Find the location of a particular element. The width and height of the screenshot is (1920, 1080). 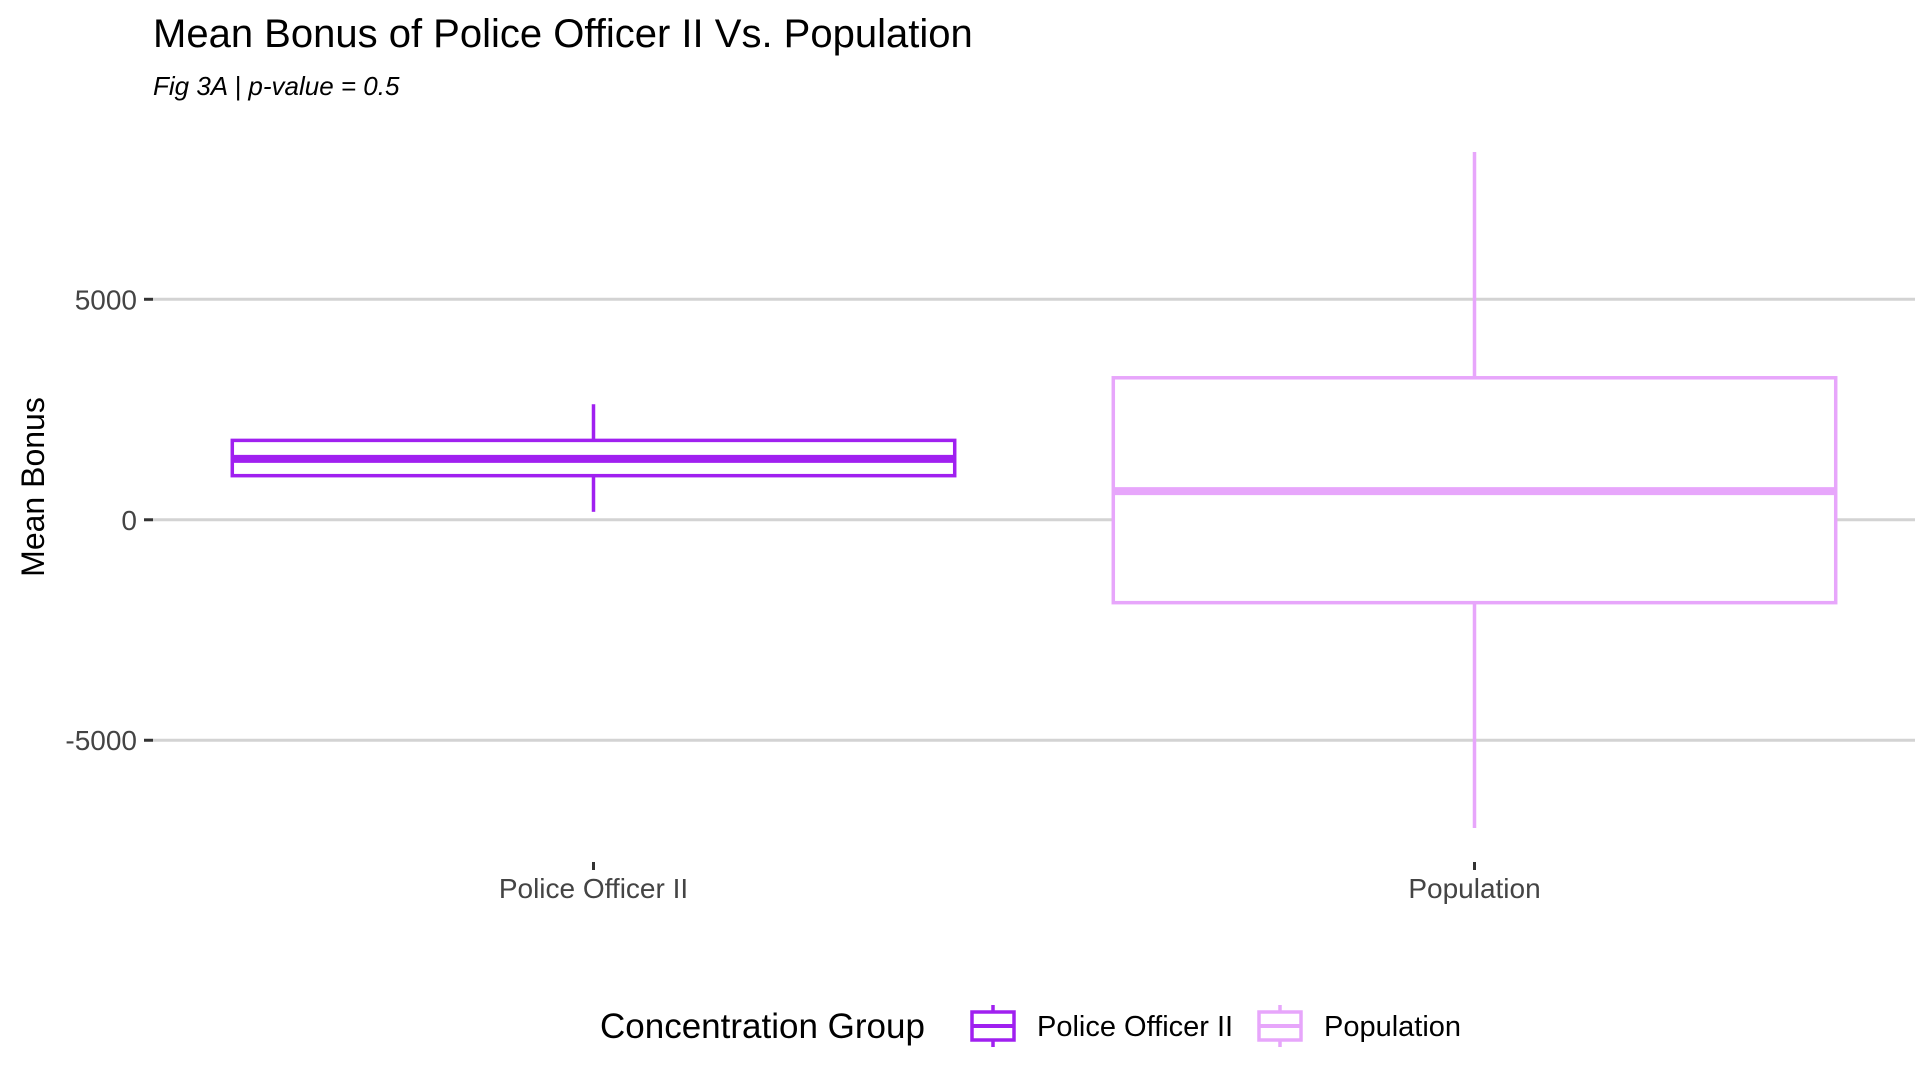

x-tick-label: Population is located at coordinates (1474, 888).